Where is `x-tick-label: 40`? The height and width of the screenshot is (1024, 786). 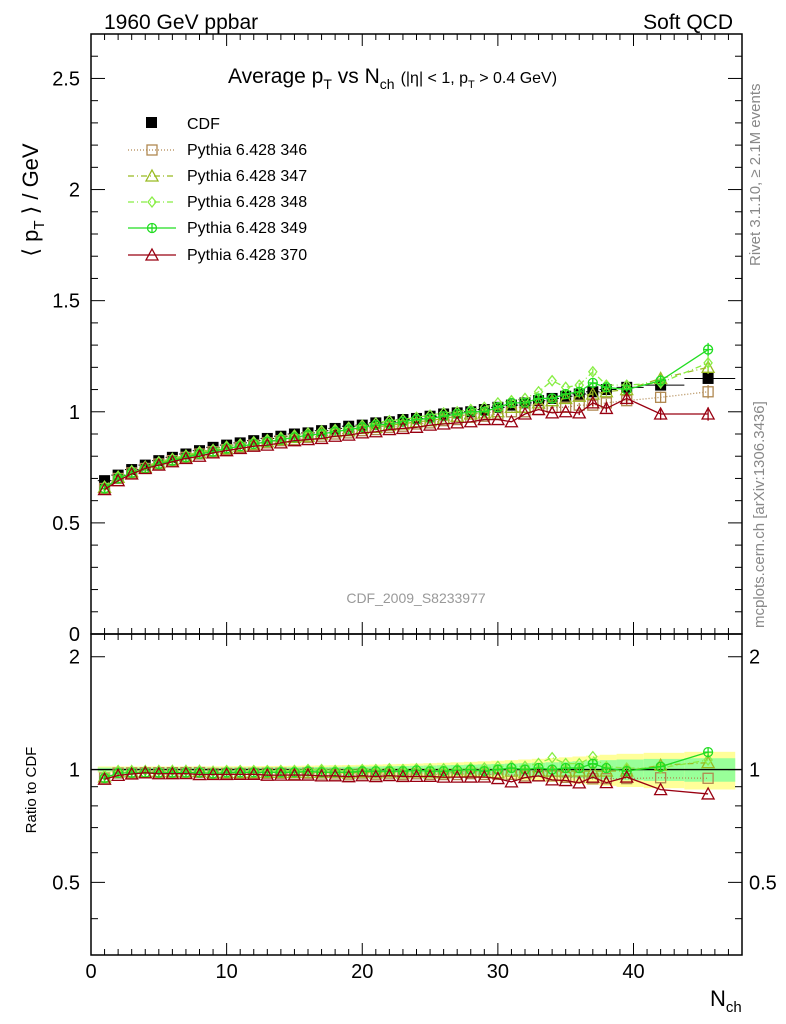 x-tick-label: 40 is located at coordinates (633, 972).